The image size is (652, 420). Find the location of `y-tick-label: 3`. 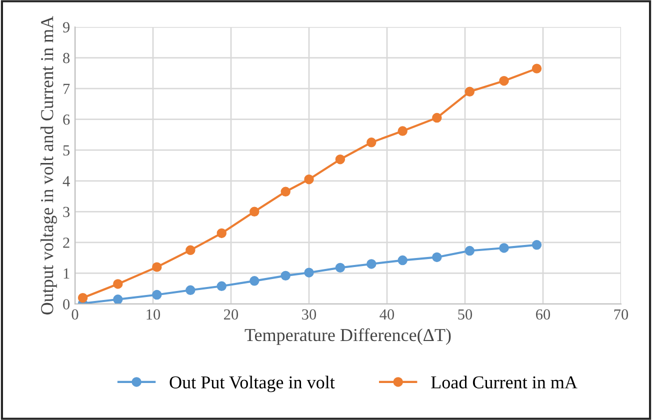

y-tick-label: 3 is located at coordinates (66, 212).